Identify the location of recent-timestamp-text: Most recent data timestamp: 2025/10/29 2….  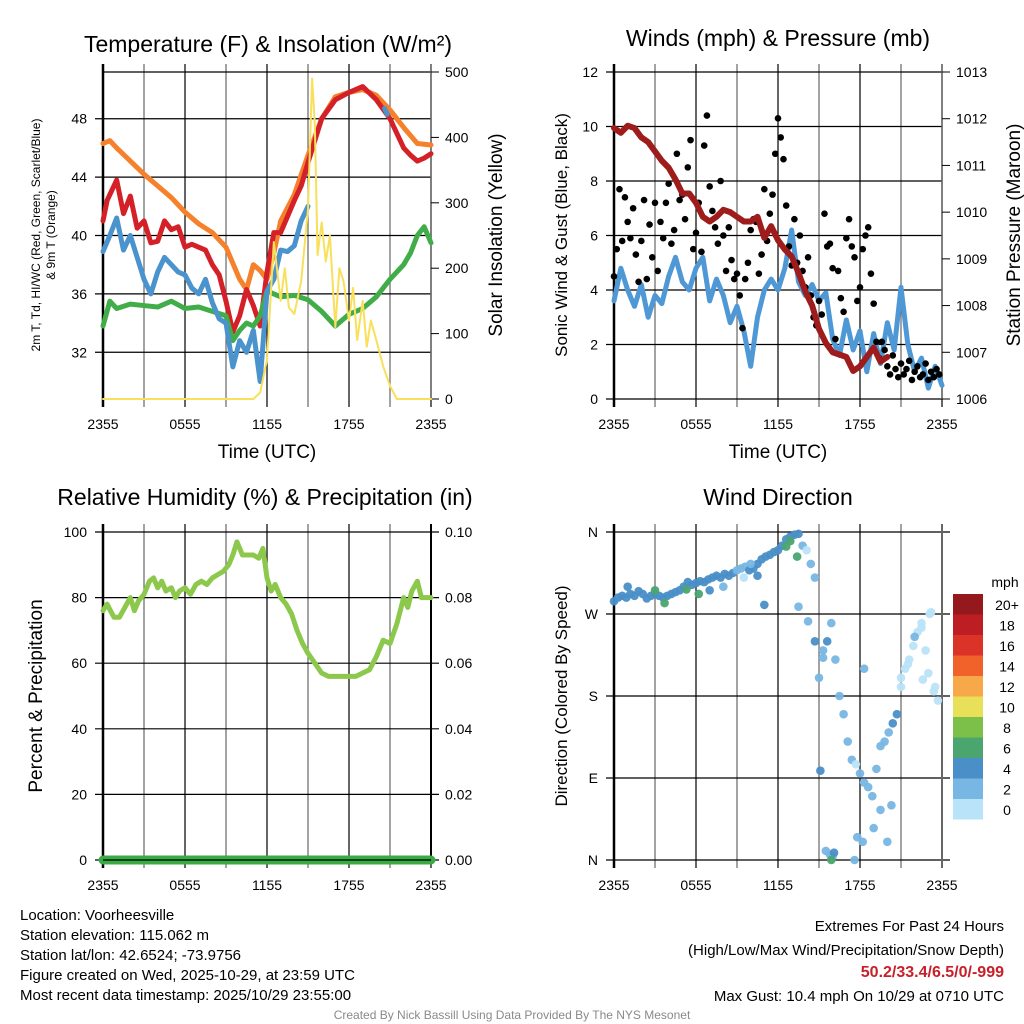
(186, 995).